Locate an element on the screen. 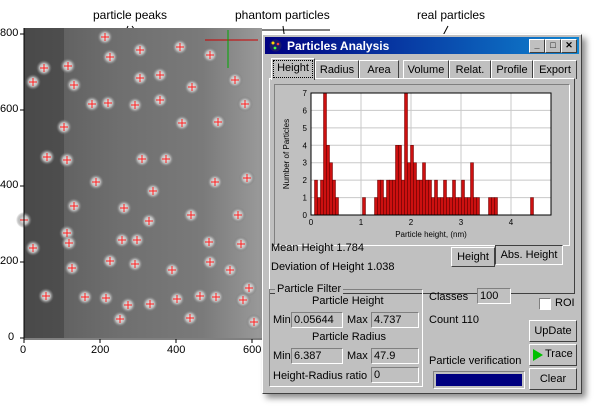 The image size is (600, 410). tab-volume: Volume is located at coordinates (426, 69).